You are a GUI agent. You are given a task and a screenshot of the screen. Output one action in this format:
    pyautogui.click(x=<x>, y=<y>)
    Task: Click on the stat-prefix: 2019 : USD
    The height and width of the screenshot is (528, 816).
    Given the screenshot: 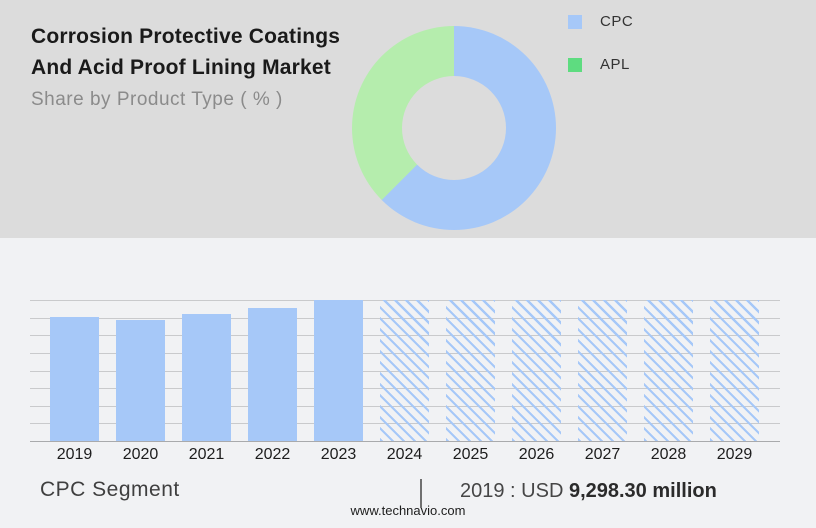 What is the action you would take?
    pyautogui.click(x=514, y=491)
    